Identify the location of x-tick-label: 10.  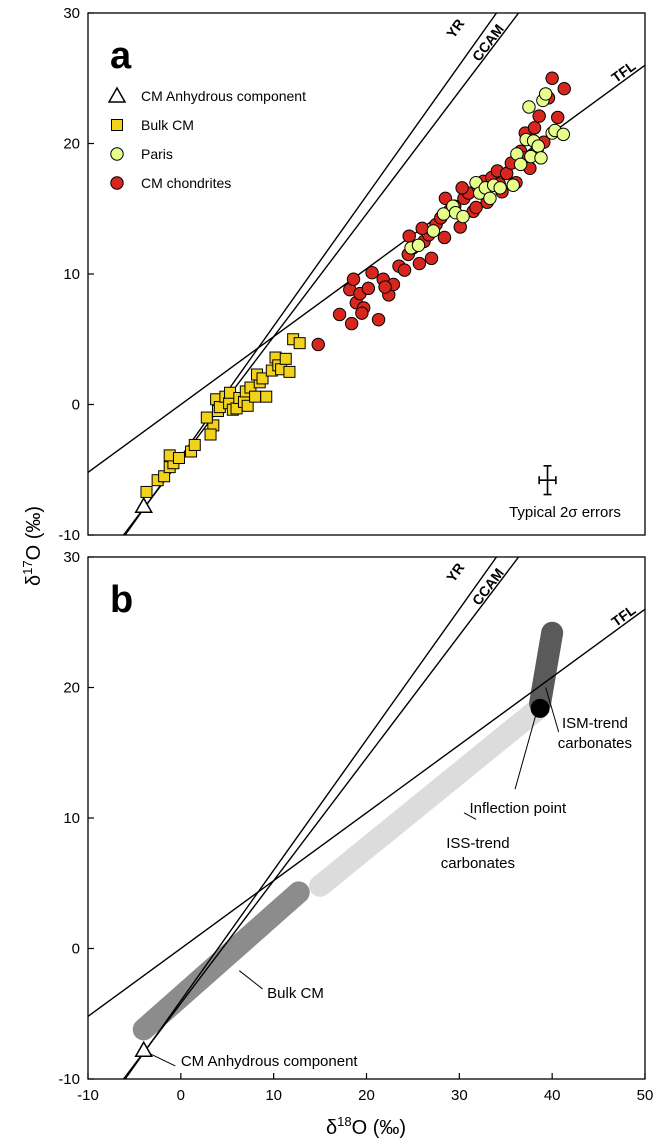
(273, 1095).